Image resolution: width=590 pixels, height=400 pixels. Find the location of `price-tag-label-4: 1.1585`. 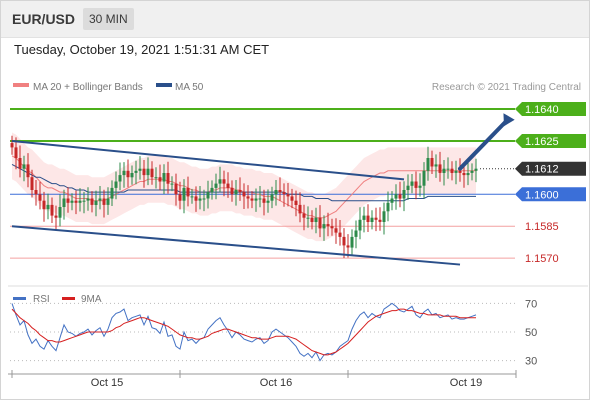

price-tag-label-4: 1.1585 is located at coordinates (542, 227).